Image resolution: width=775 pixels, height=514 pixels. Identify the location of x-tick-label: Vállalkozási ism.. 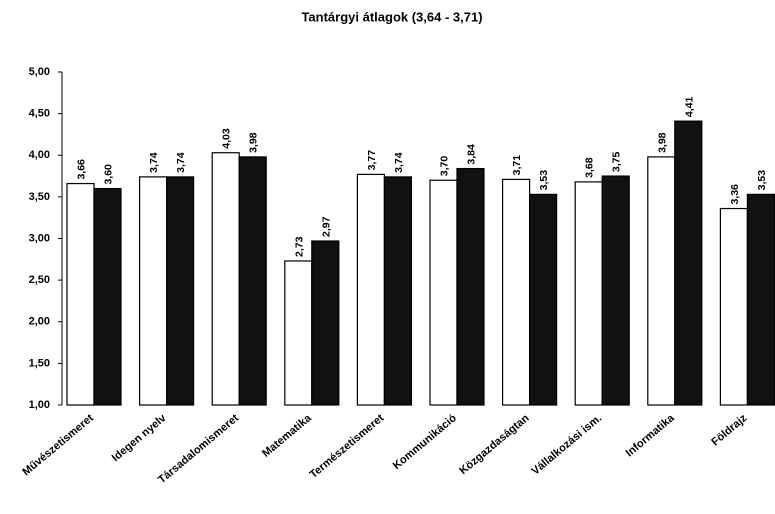
(566, 444).